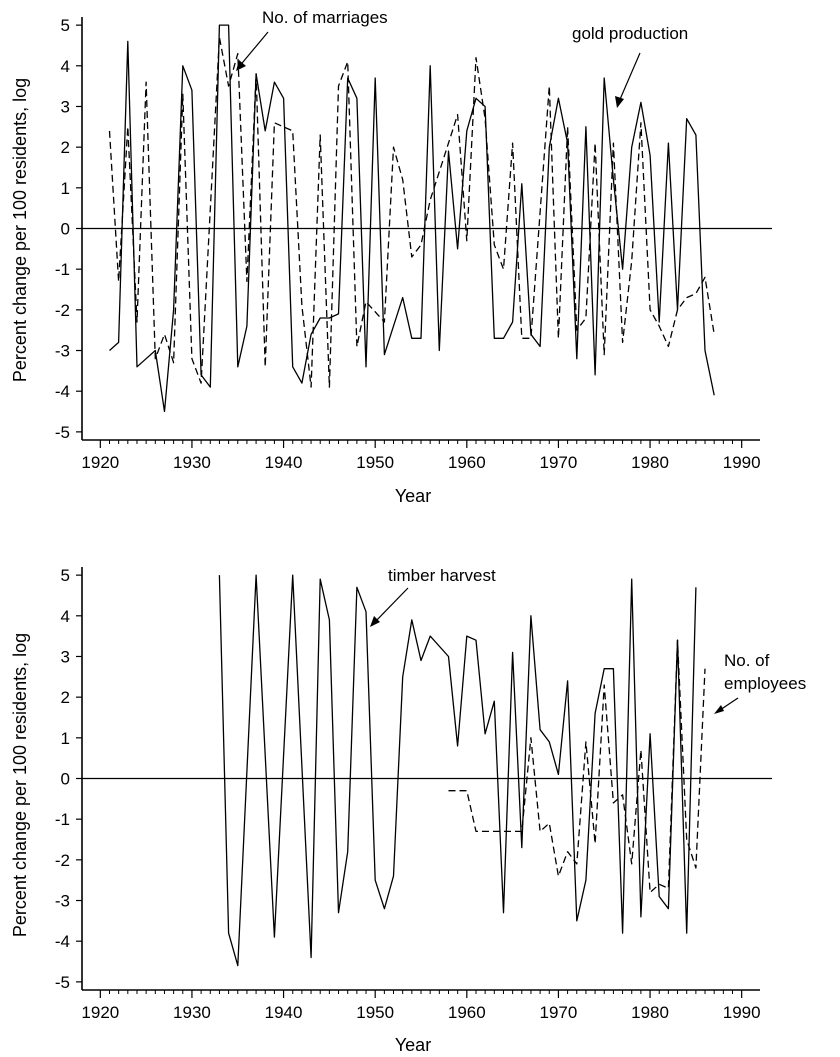 The width and height of the screenshot is (840, 1057). Describe the element at coordinates (325, 17) in the screenshot. I see `annotation-marriages: No. of marriages` at that location.